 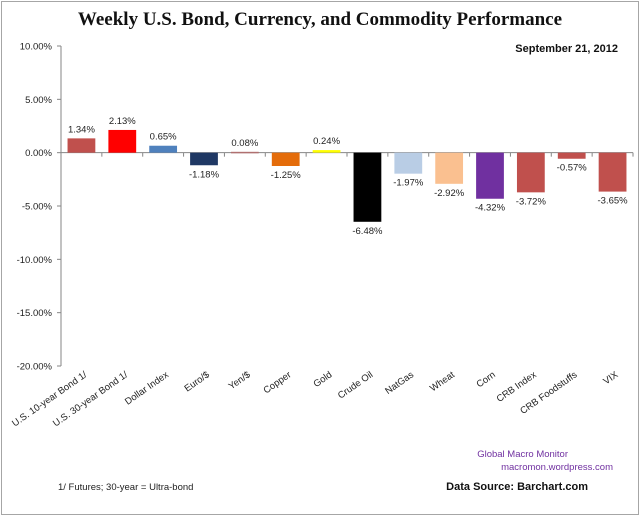 What do you see at coordinates (163, 137) in the screenshot?
I see `data-label-2: 0.65%` at bounding box center [163, 137].